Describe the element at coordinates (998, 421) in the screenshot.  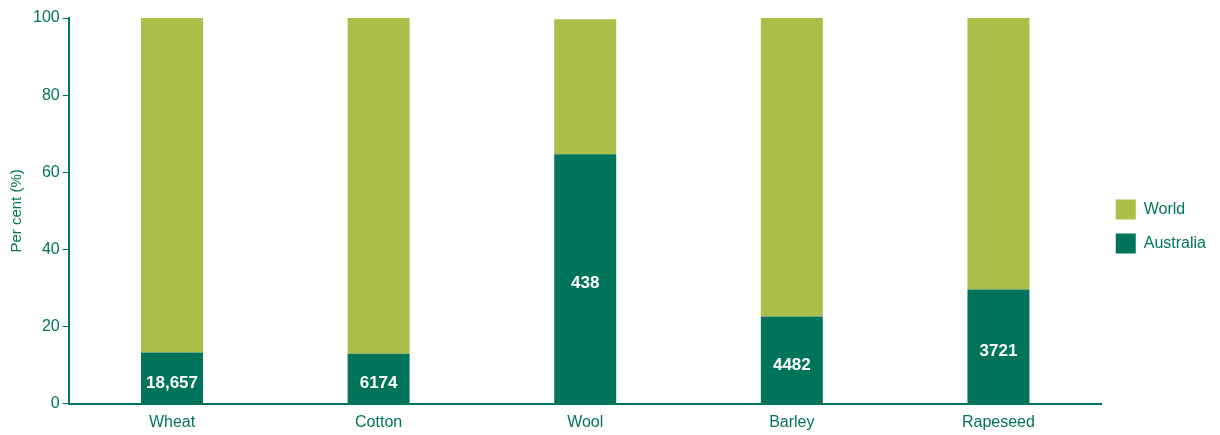
I see `x-tick-label: Rapeseed` at that location.